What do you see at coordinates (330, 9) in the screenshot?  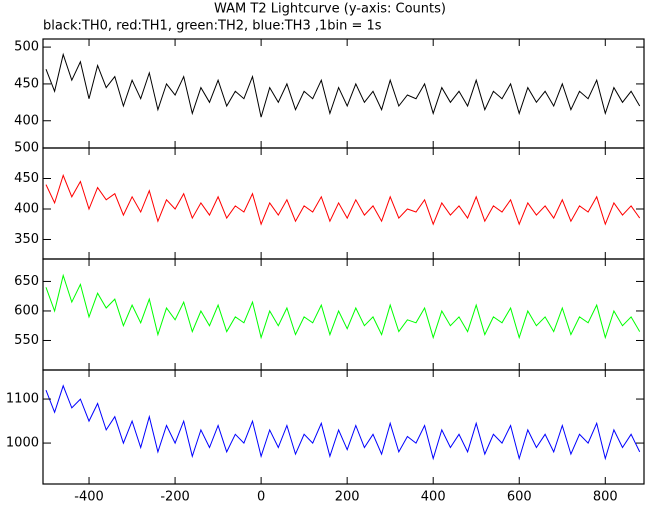 I see `chart-title: WAM T2 Lightcurve (y-axis: Counts)` at bounding box center [330, 9].